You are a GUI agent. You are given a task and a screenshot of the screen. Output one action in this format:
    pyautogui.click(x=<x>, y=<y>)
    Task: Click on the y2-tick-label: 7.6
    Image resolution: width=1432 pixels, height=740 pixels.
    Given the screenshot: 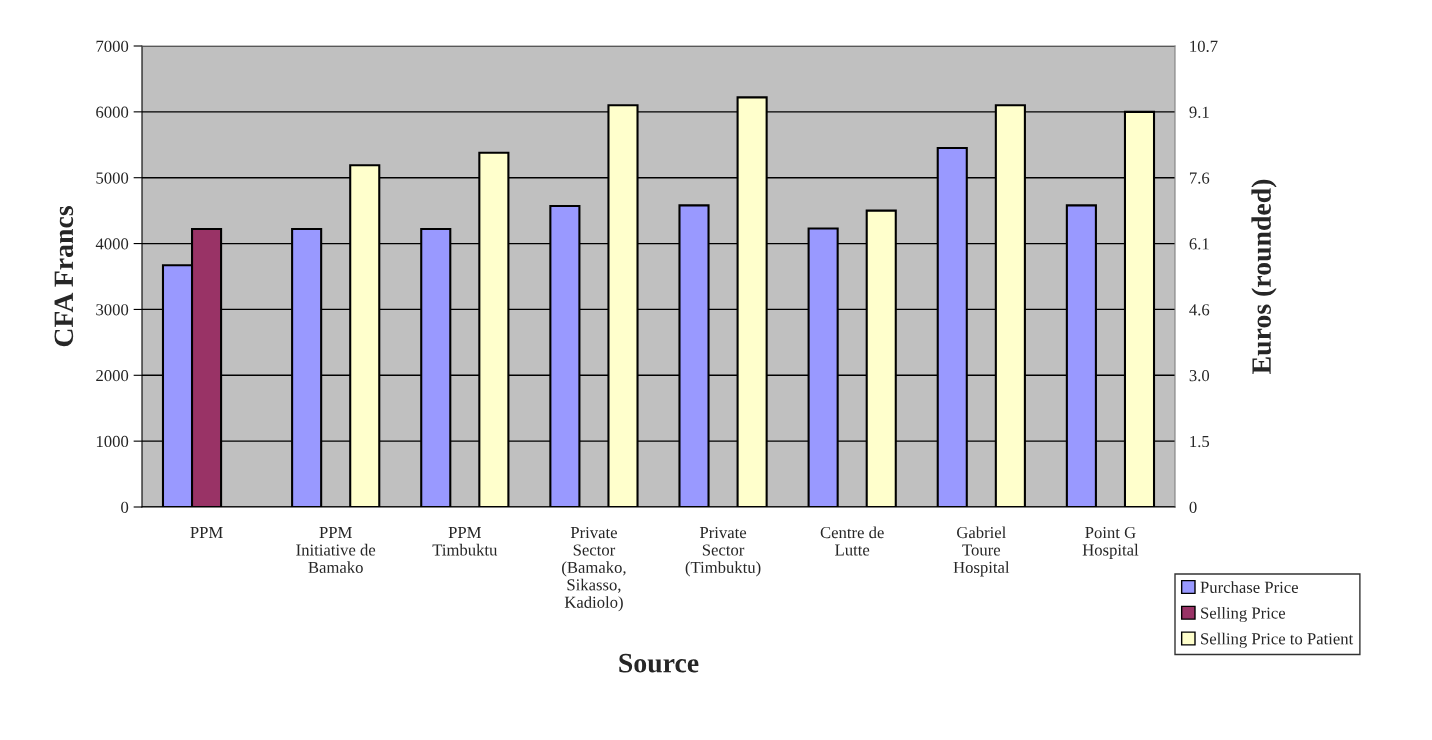 What is the action you would take?
    pyautogui.click(x=1199, y=178)
    